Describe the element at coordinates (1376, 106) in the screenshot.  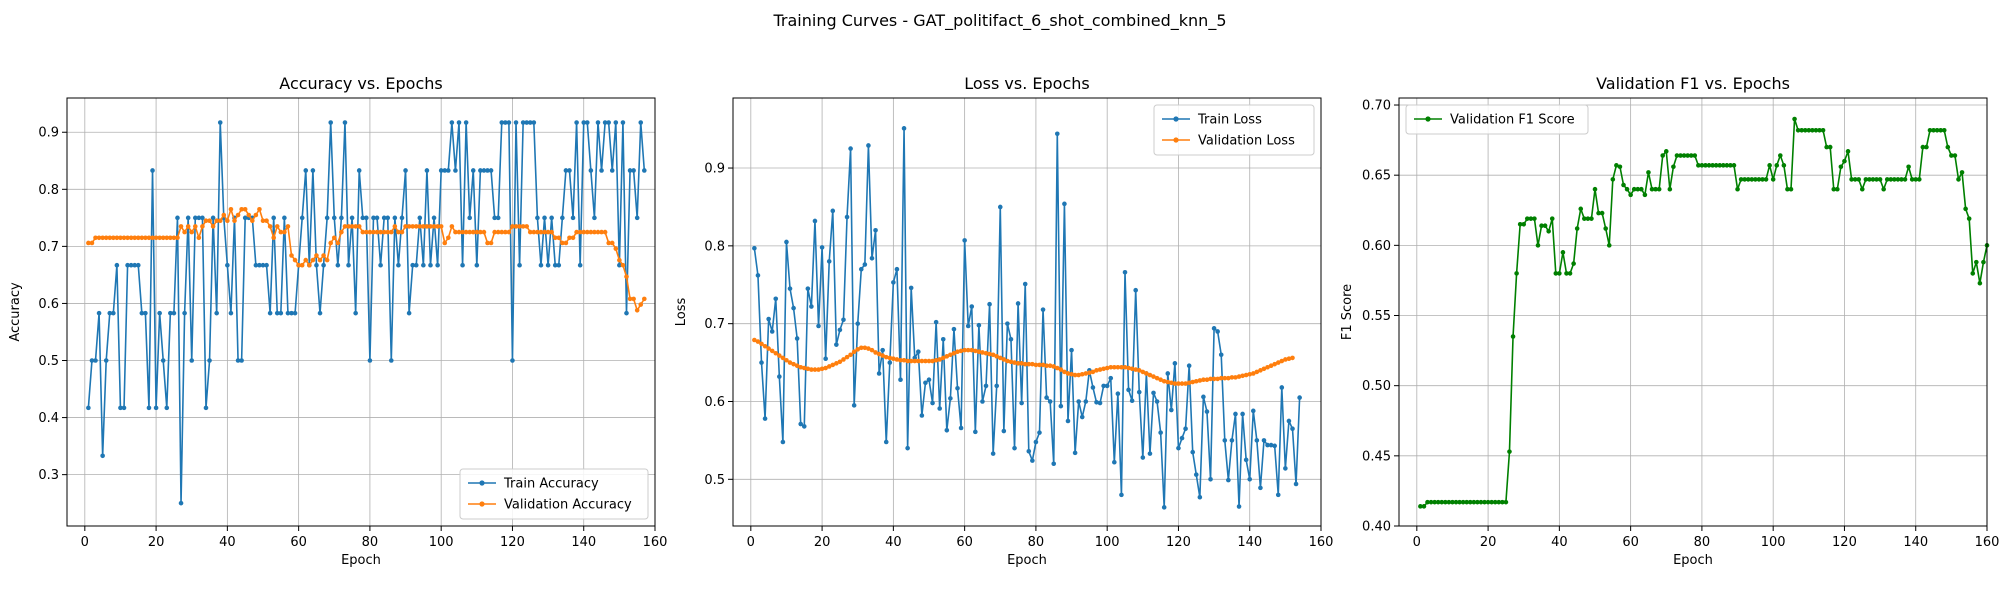
I see `y-tick-label: 0.70` at that location.